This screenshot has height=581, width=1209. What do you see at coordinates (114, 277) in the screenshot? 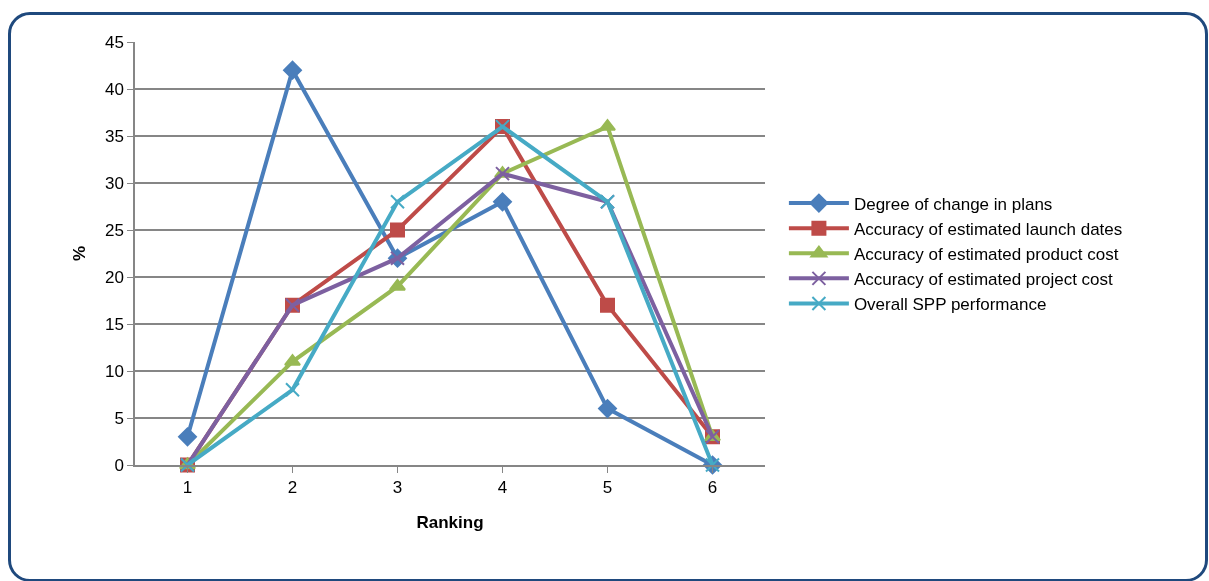
I see `y-tick-label: 20` at bounding box center [114, 277].